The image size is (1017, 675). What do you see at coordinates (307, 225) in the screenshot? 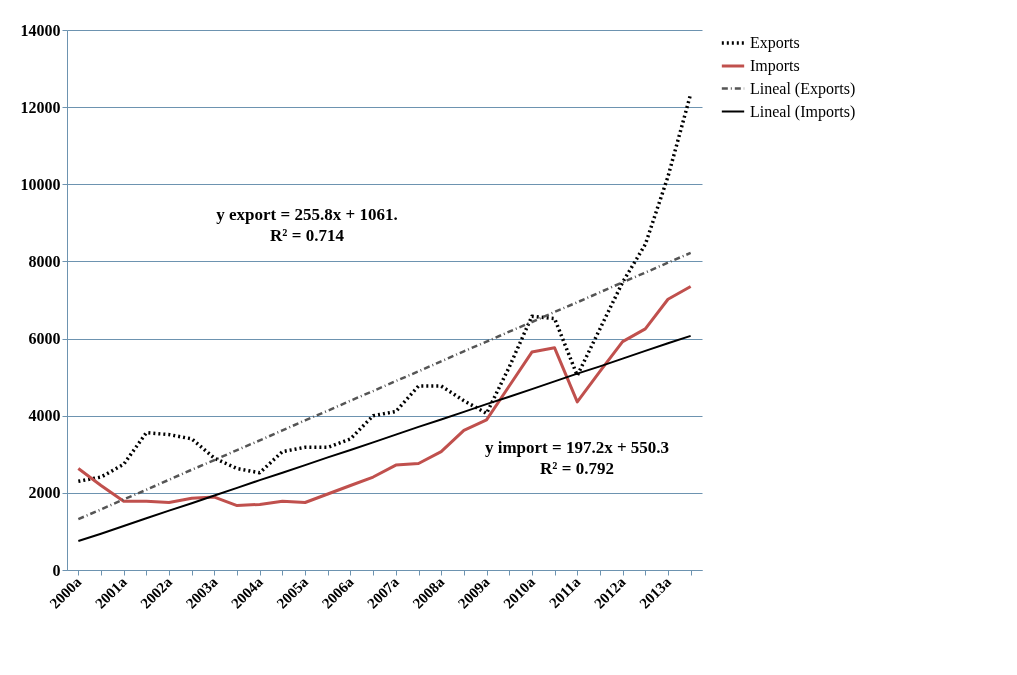
I see `annotation: y export = 255.8x + 1061. R² = 0.714` at bounding box center [307, 225].